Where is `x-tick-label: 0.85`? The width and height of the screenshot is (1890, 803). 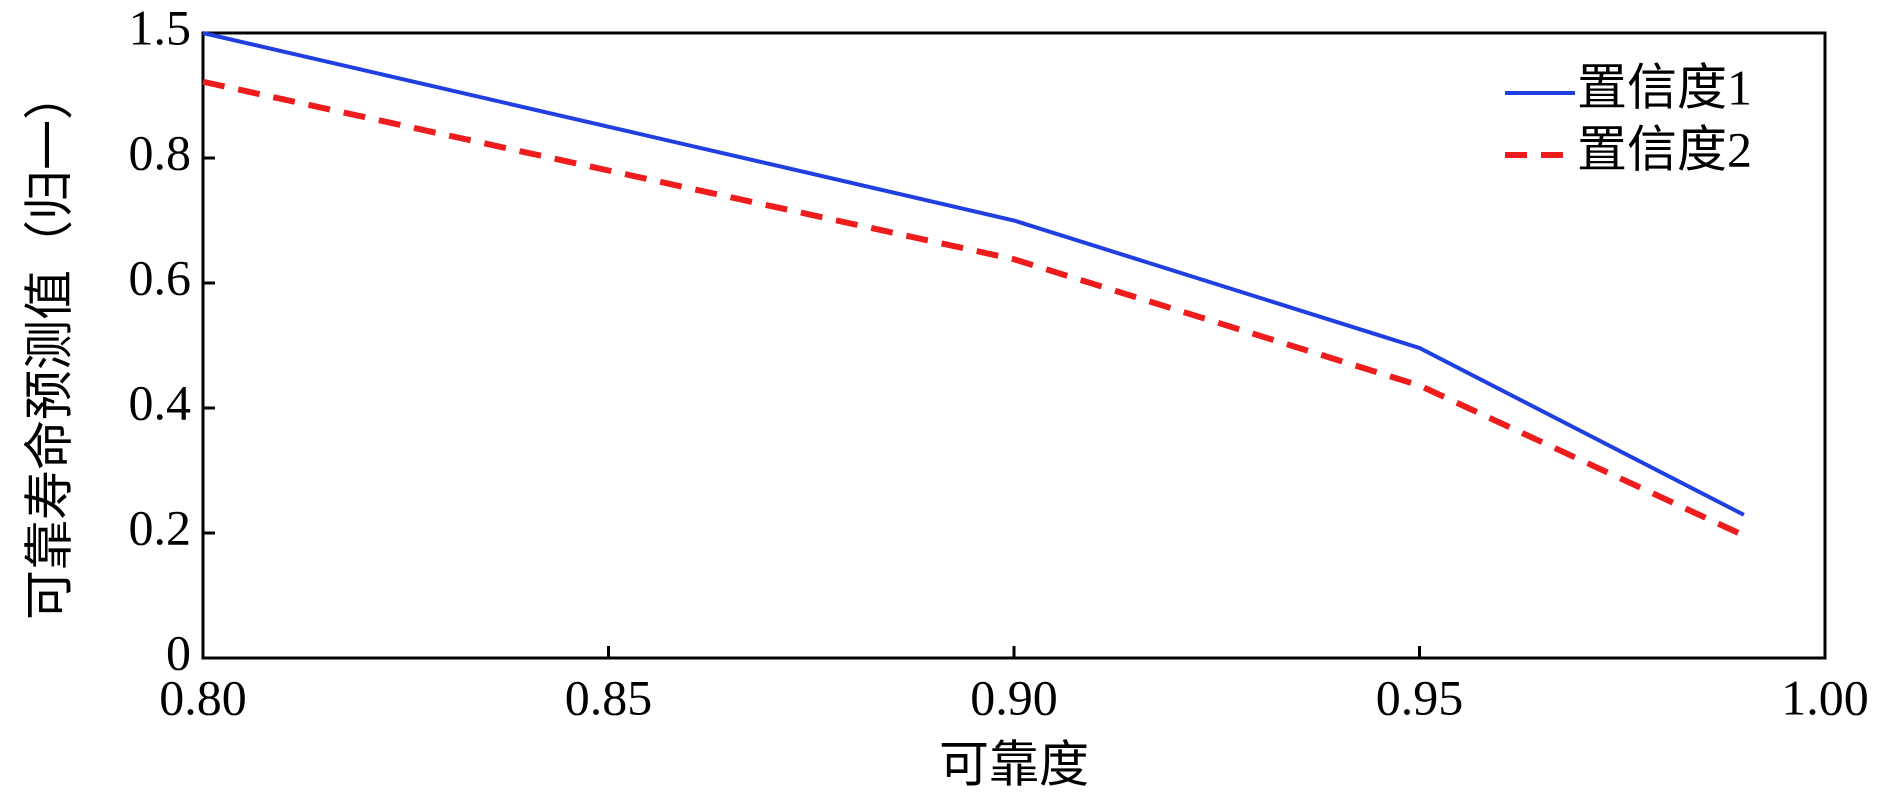 x-tick-label: 0.85 is located at coordinates (609, 697).